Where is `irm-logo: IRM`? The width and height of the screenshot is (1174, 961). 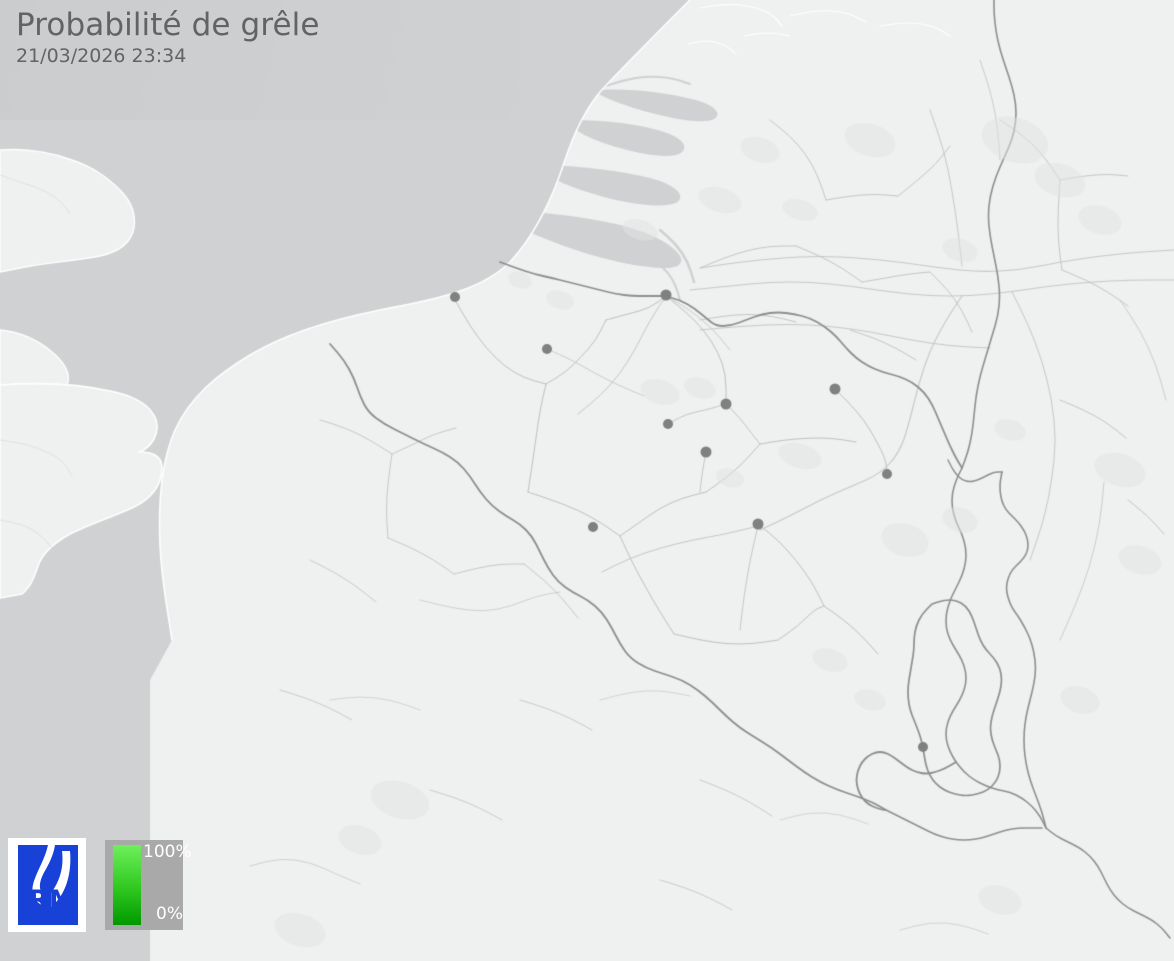
irm-logo: IRM is located at coordinates (47, 885).